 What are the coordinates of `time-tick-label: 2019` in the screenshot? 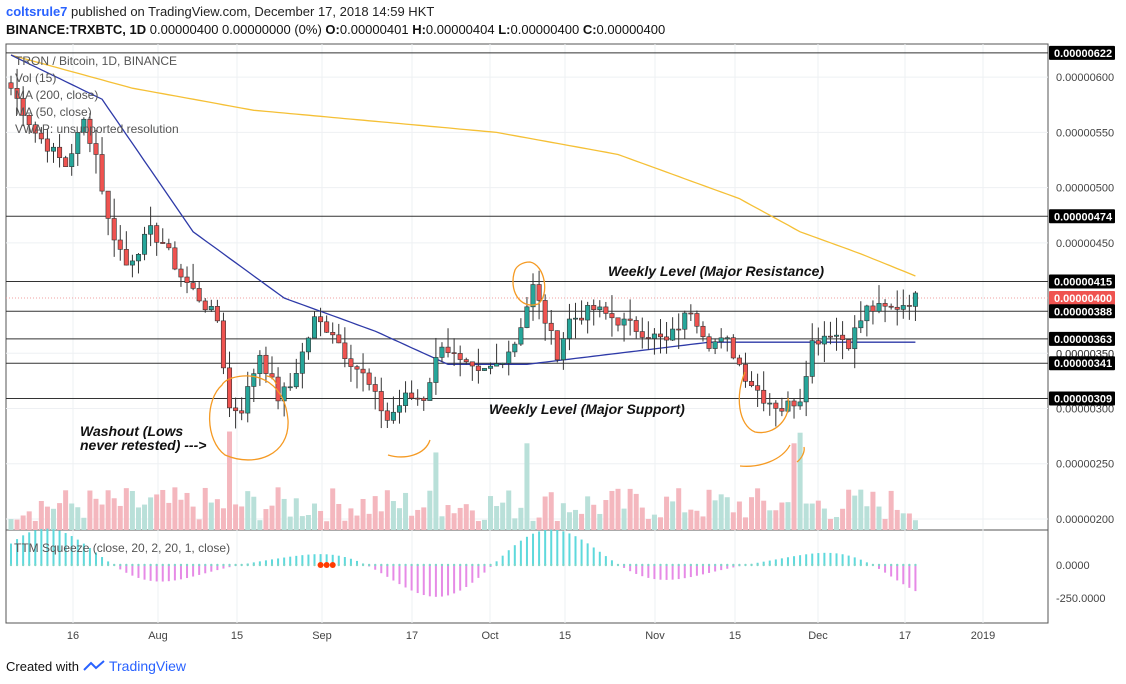 It's located at (983, 636).